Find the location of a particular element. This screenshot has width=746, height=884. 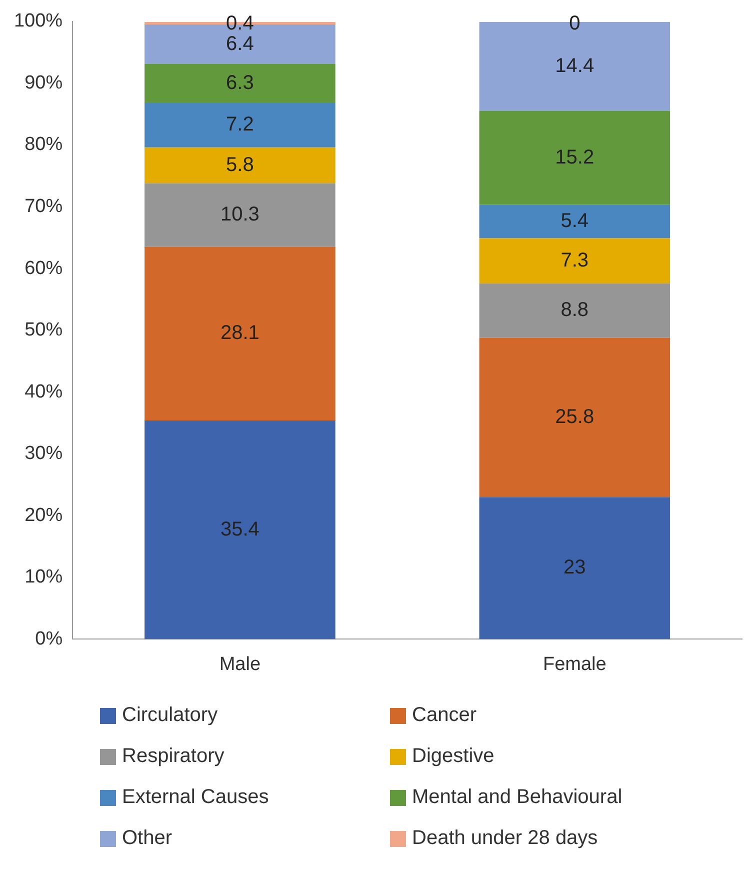

y-tick-label: 40% is located at coordinates (43, 391).